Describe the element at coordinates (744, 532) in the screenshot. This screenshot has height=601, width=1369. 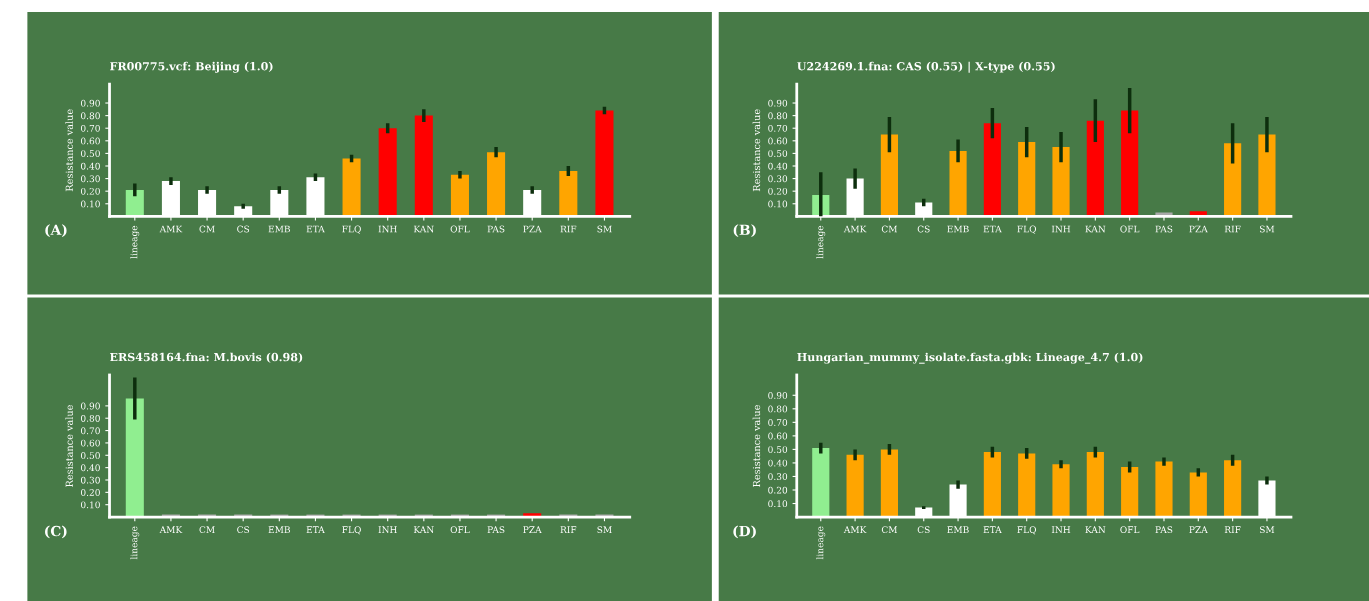
I see `text: (D)` at that location.